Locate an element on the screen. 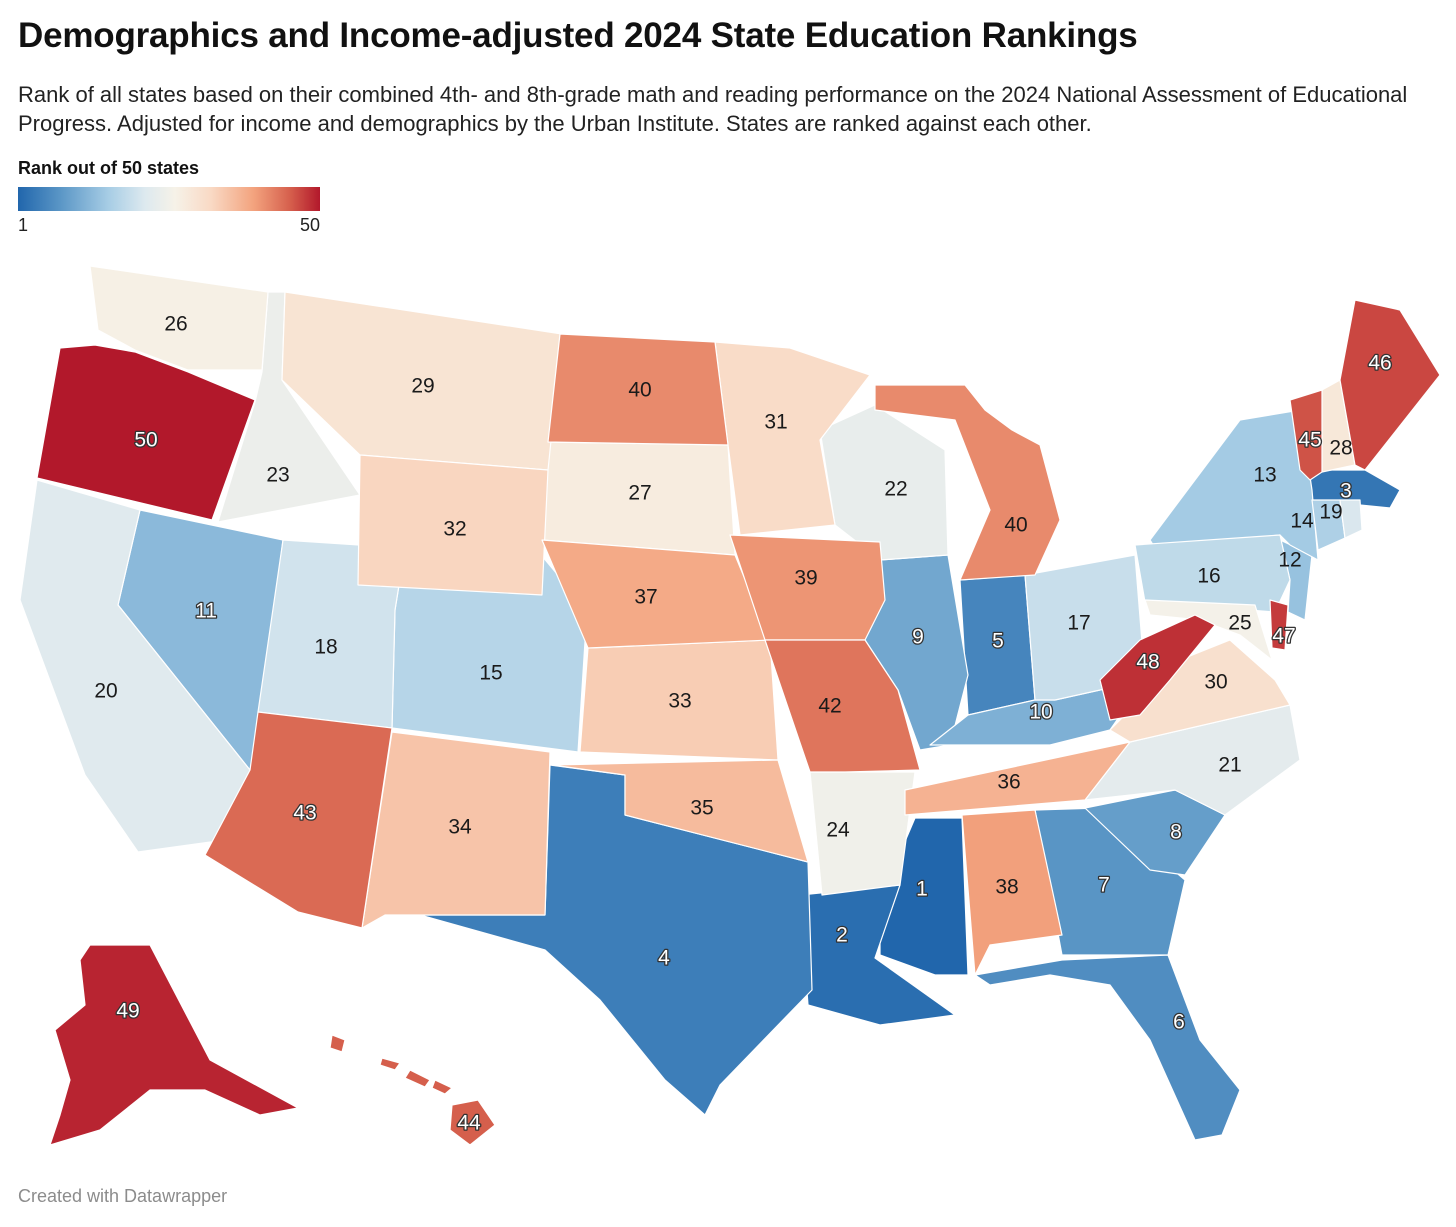 Image resolution: width=1456 pixels, height=1227 pixels. state-shape-ia is located at coordinates (807, 587).